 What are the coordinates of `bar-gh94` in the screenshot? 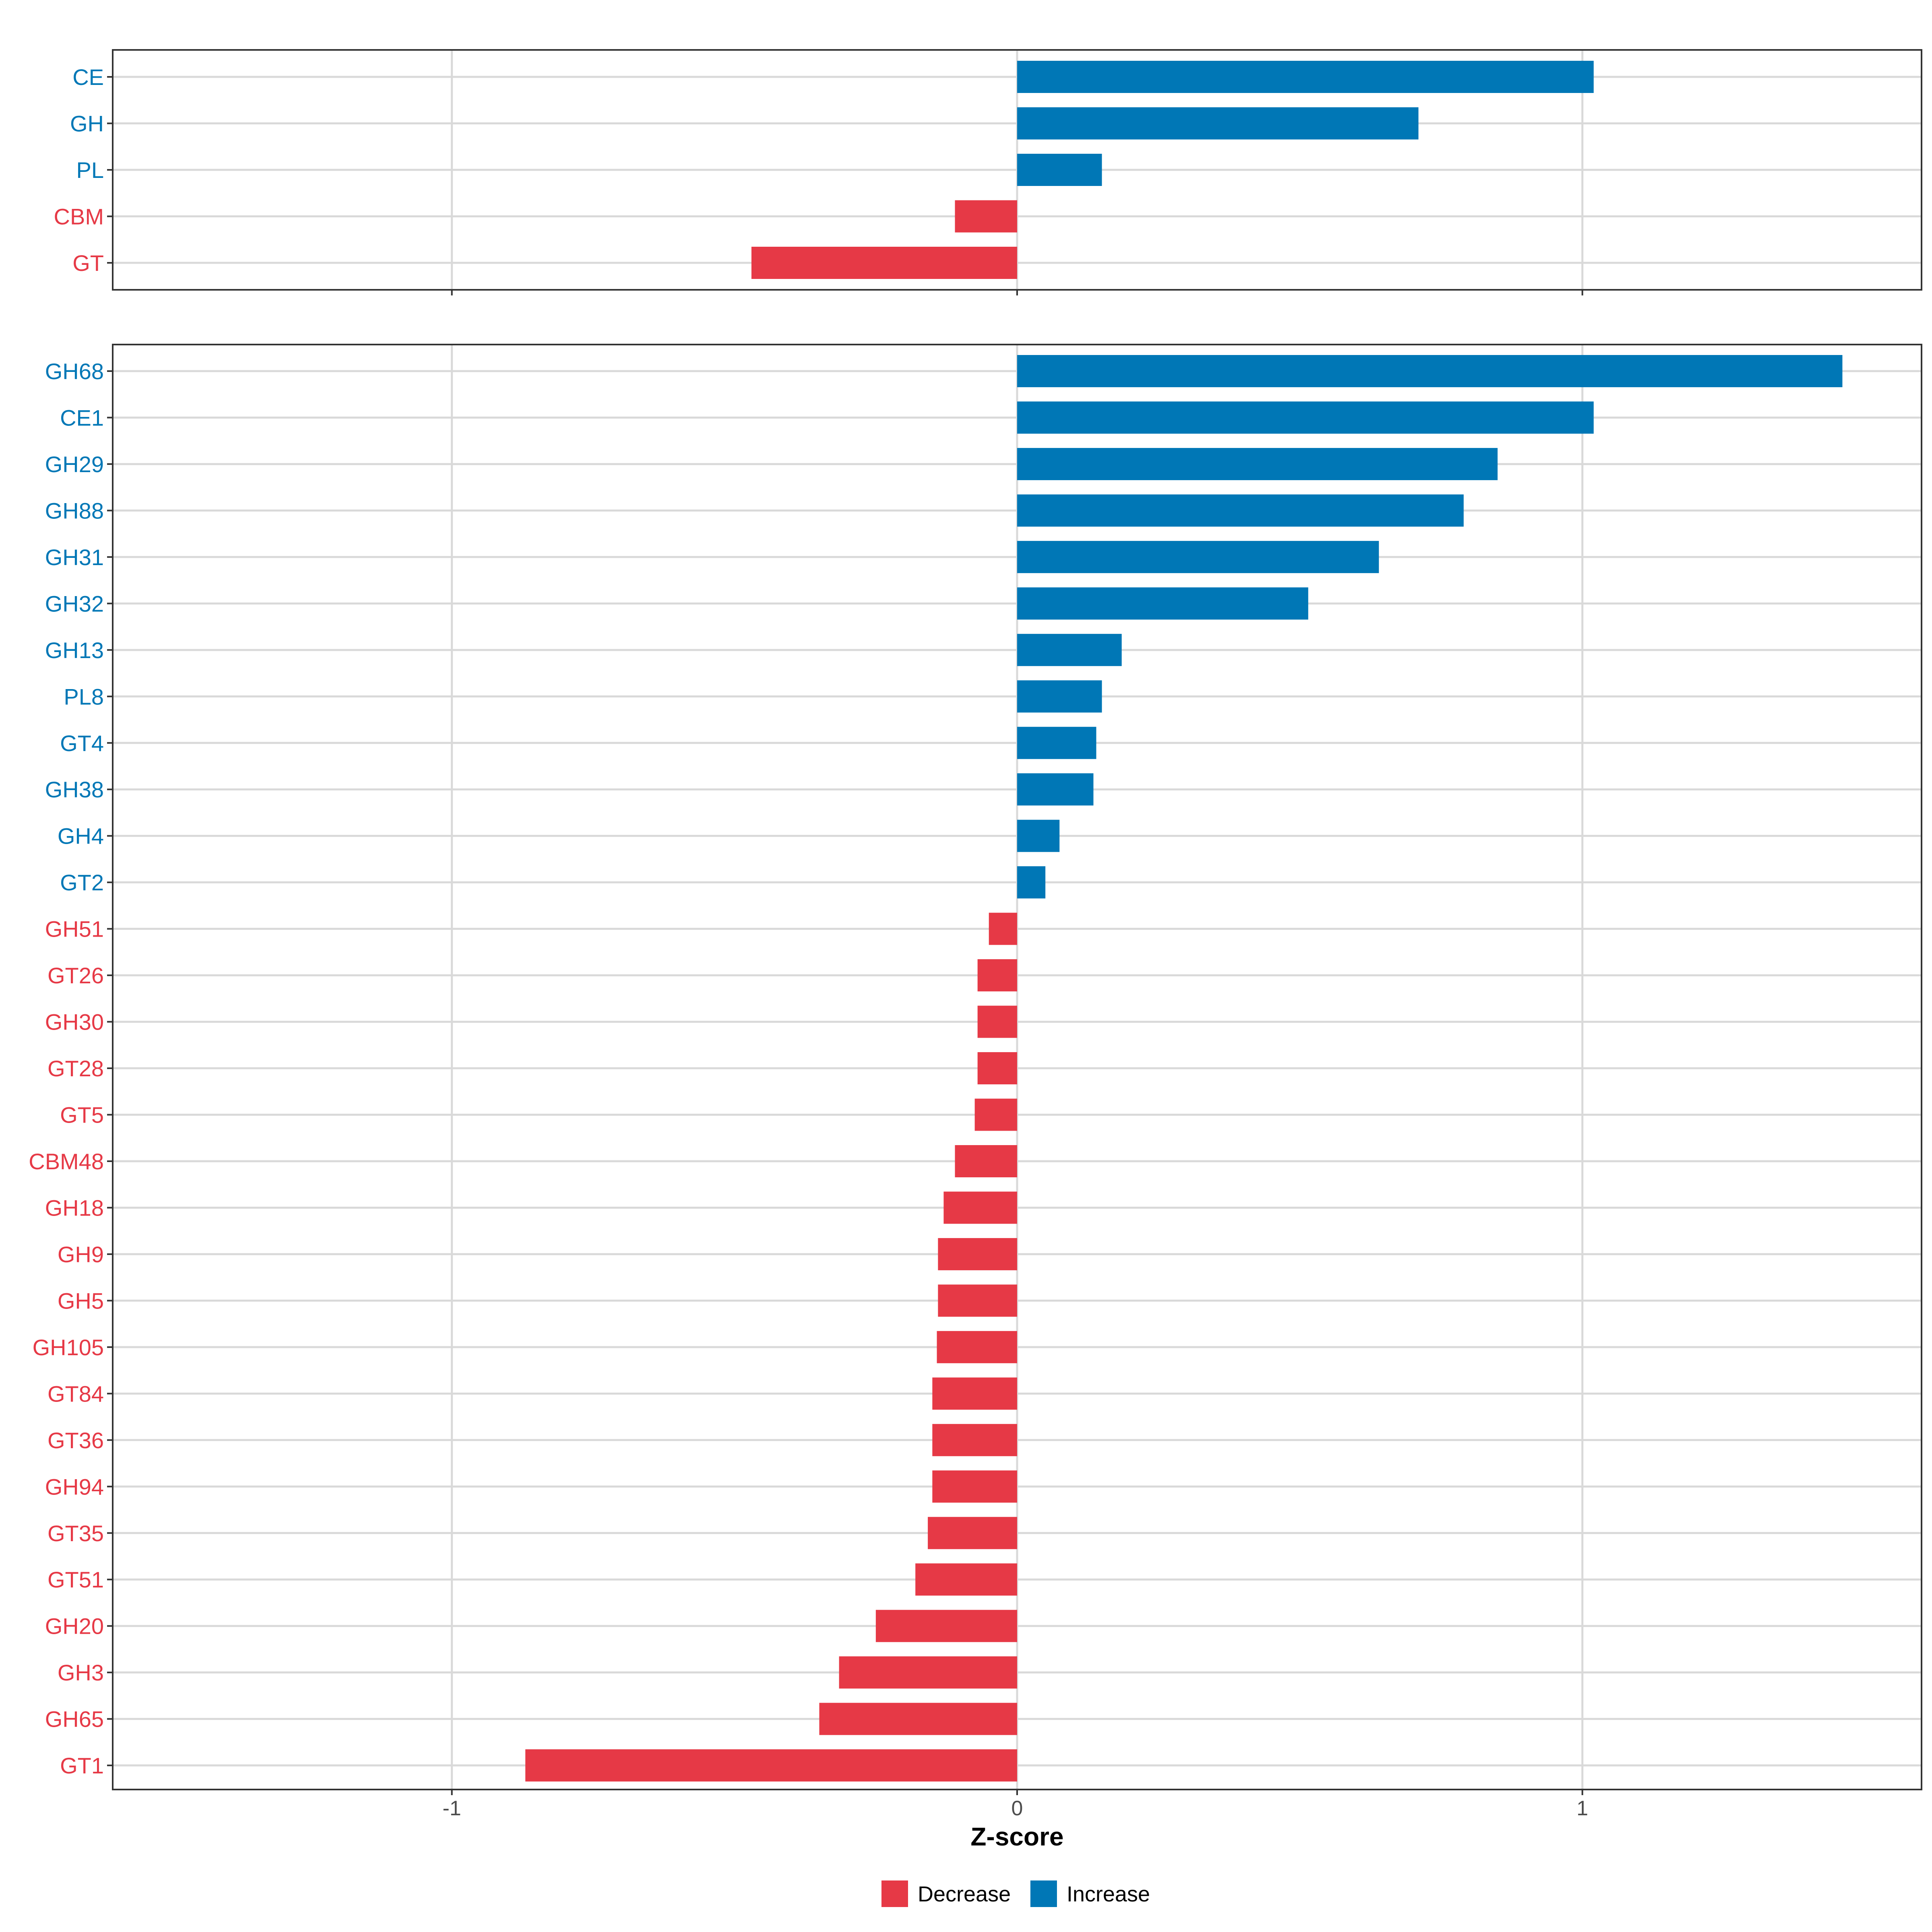 It's located at (974, 1486).